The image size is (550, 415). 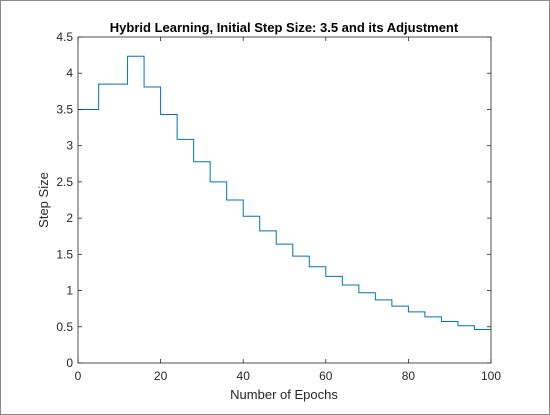 What do you see at coordinates (64, 109) in the screenshot?
I see `y-tick-label: 3.5` at bounding box center [64, 109].